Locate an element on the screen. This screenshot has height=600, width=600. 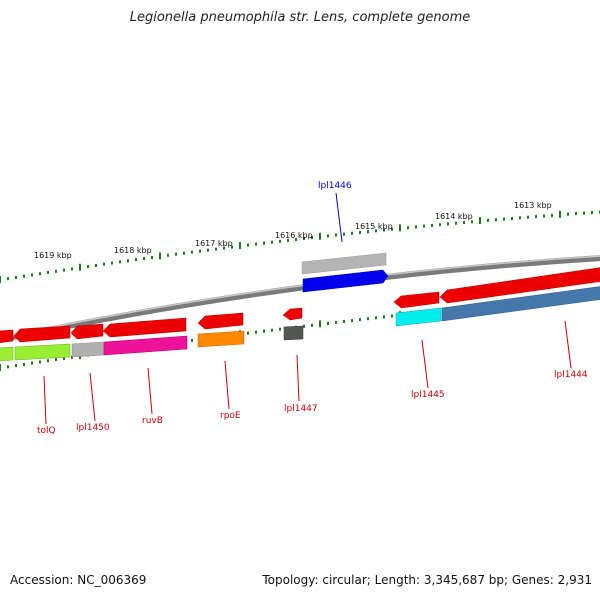
cog-bar-rpoe is located at coordinates (221, 339).